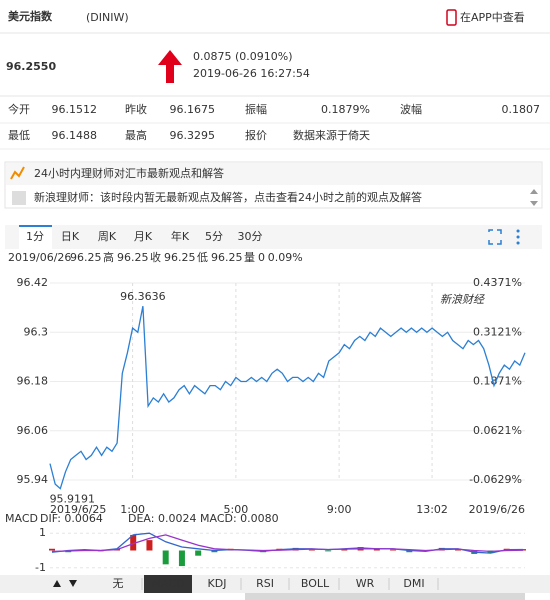 The height and width of the screenshot is (600, 550). I want to click on stat-value: 0.1807, so click(521, 109).